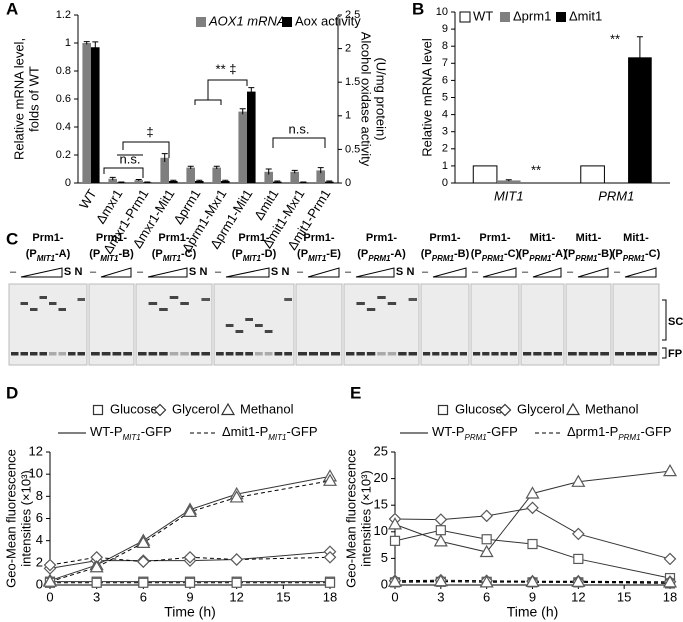 Image resolution: width=683 pixels, height=622 pixels. What do you see at coordinates (12, 9) in the screenshot?
I see `panel-letter: A` at bounding box center [12, 9].